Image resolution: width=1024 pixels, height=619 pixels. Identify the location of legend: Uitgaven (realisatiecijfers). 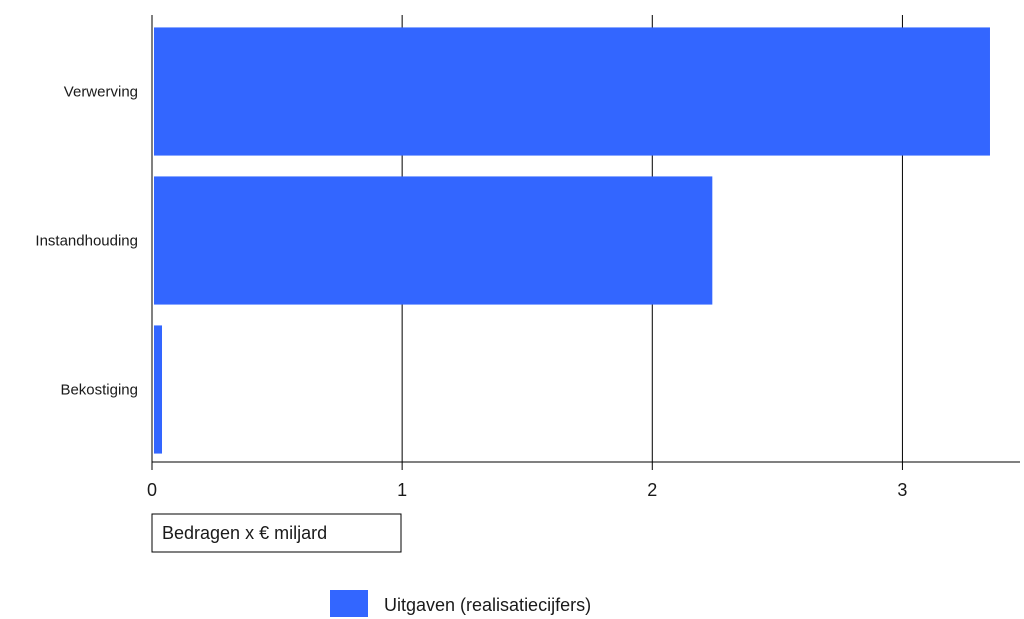
(460, 603).